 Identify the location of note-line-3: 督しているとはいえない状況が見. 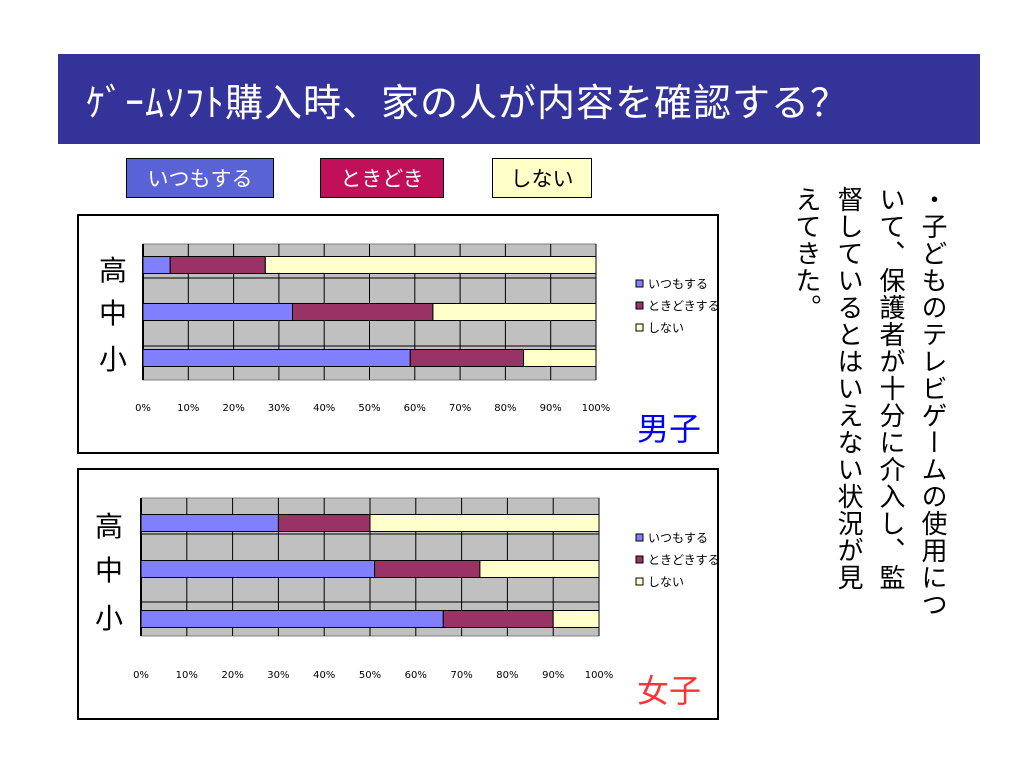
(848, 388).